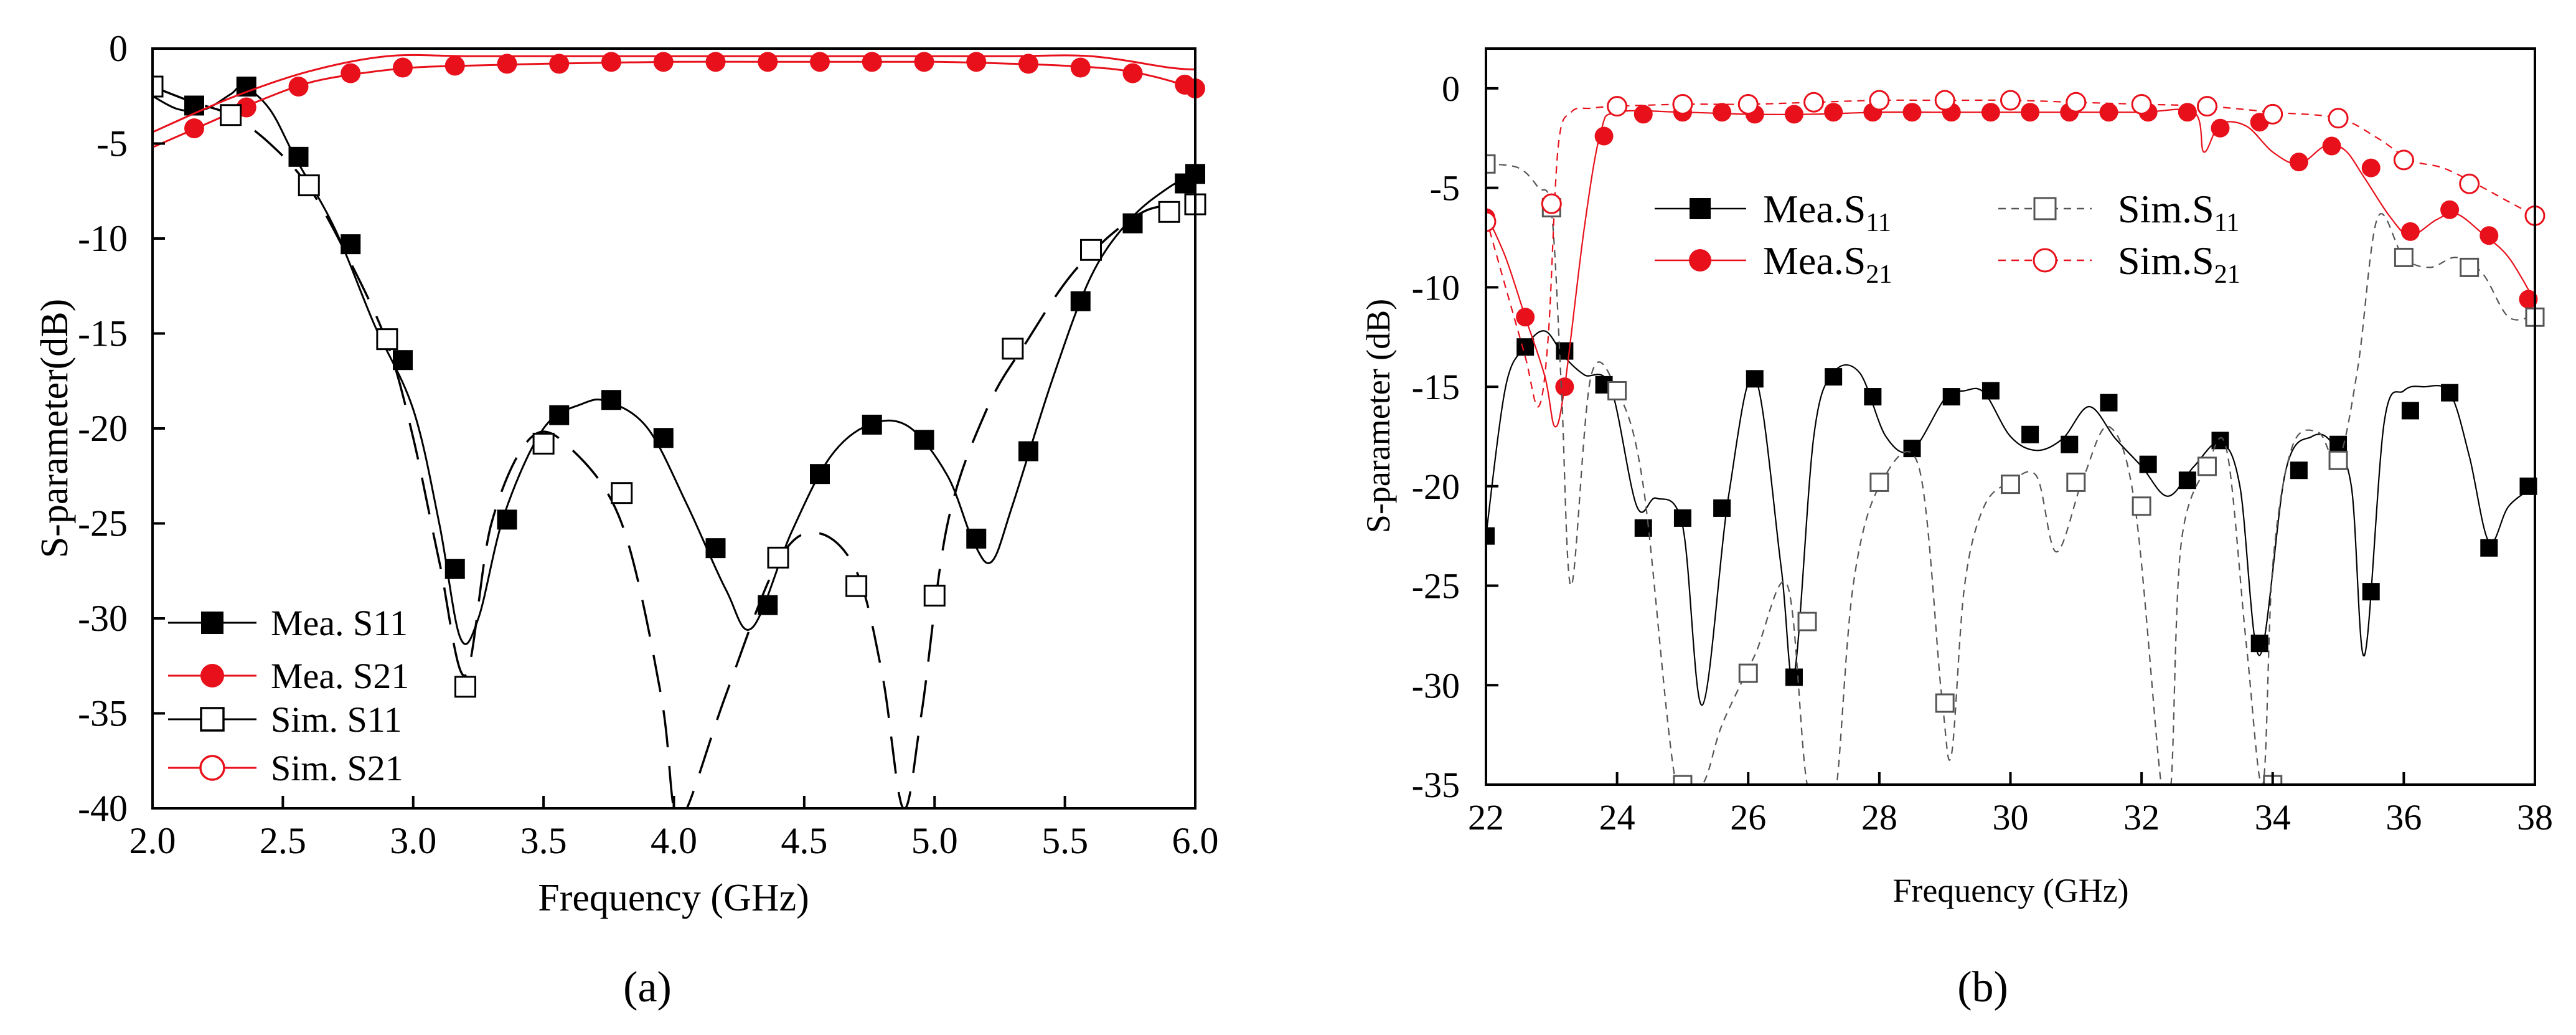 The height and width of the screenshot is (1035, 2576). Describe the element at coordinates (288, 623) in the screenshot. I see `legend-entry-mea-s11: Mea. S11` at that location.